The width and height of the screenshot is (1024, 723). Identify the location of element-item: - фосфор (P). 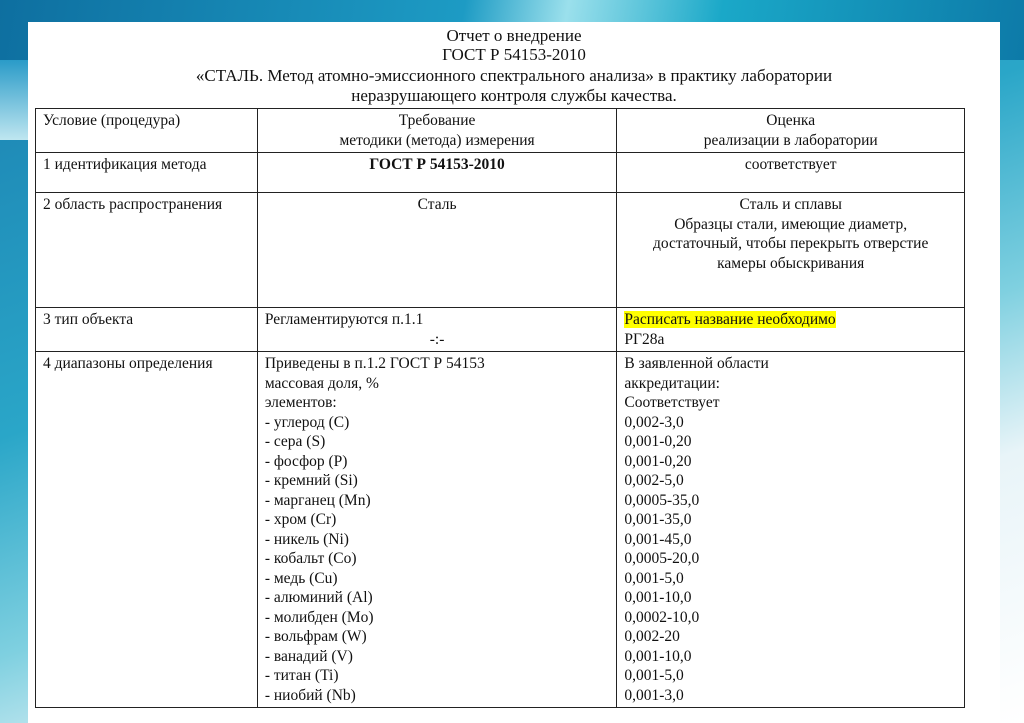
(306, 461).